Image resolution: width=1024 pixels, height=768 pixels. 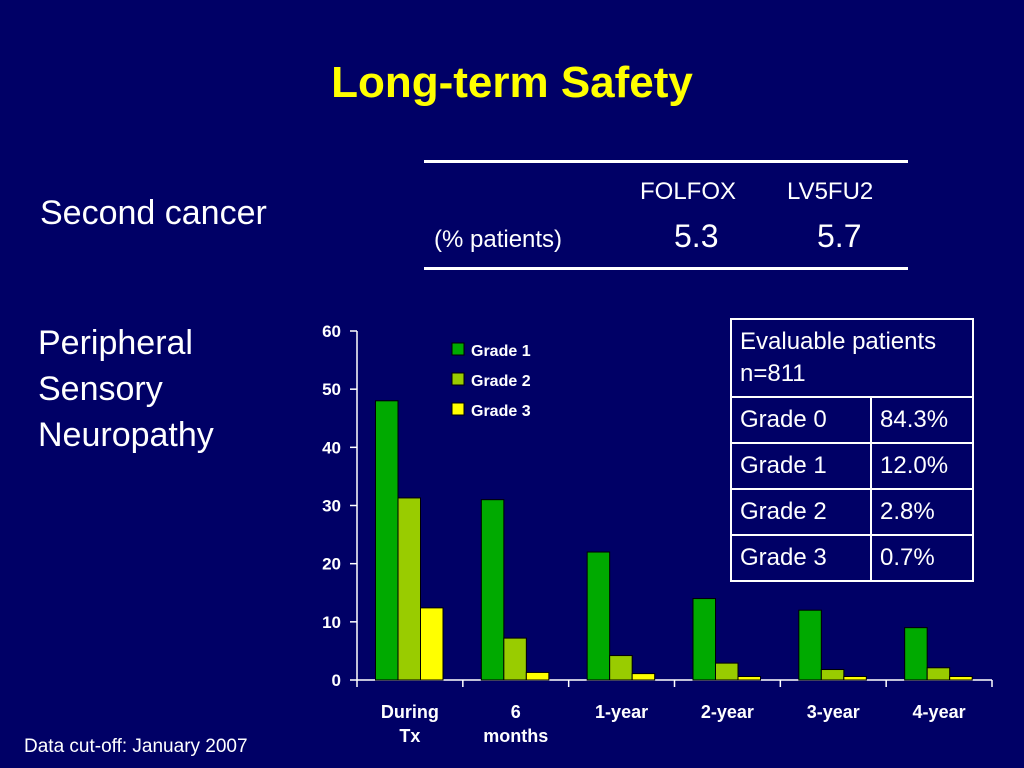 I want to click on x-category-label: 4-year, so click(x=939, y=712).